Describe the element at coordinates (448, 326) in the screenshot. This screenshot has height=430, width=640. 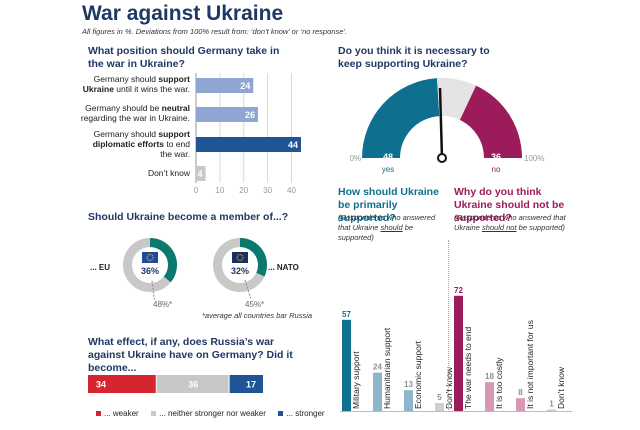
I see `column-divider` at that location.